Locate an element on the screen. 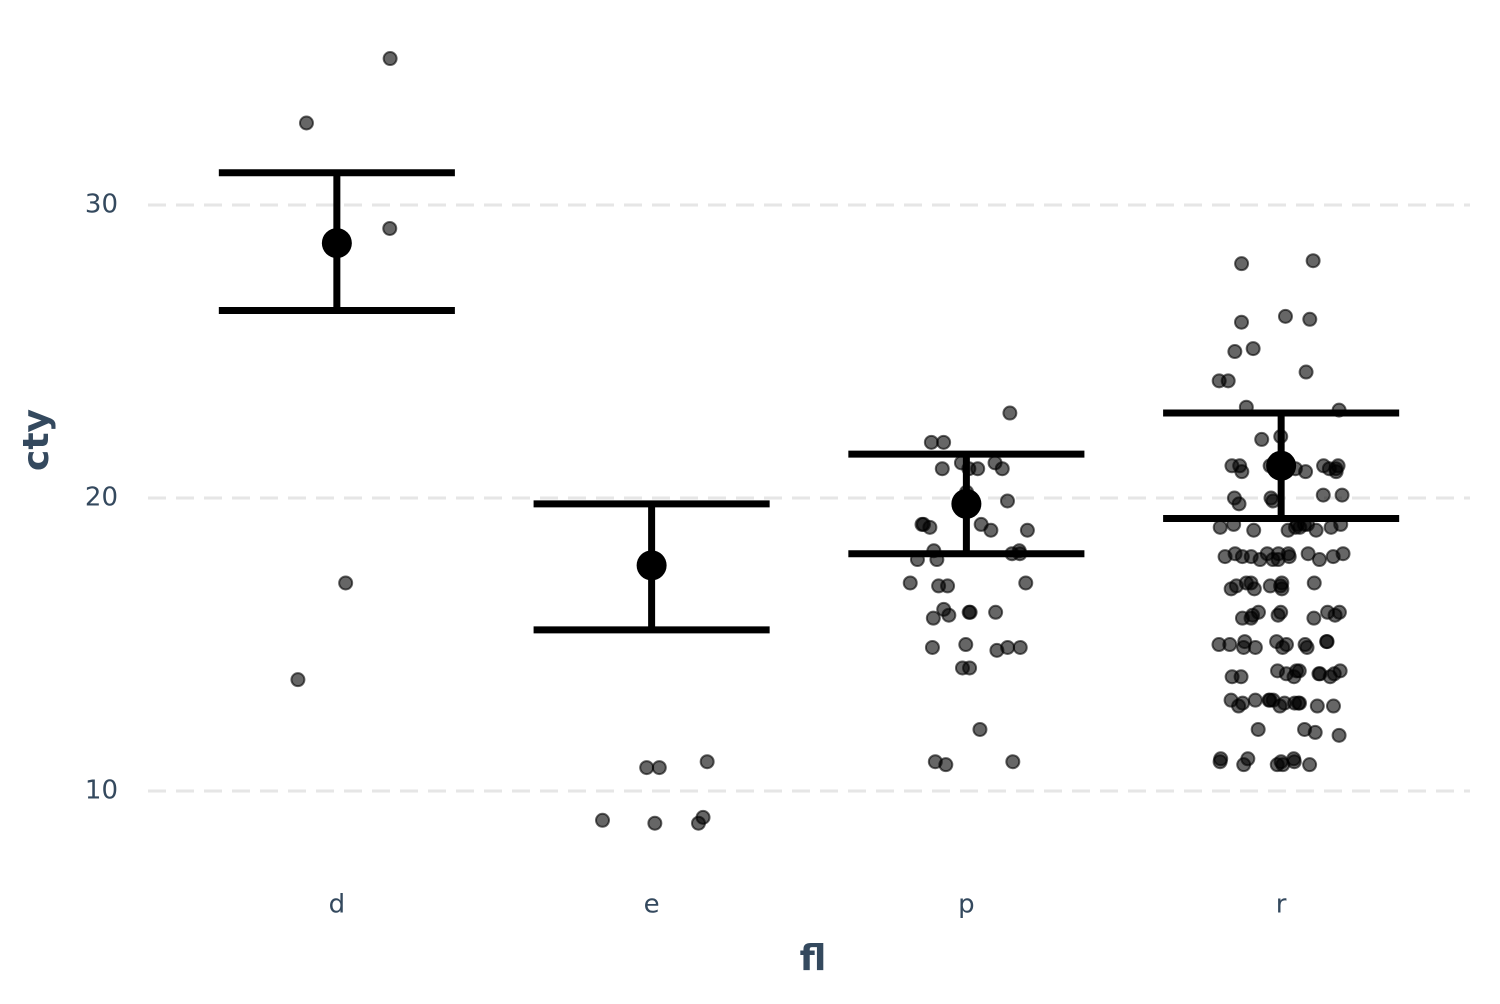 This screenshot has width=1500, height=1004. x-tick-label: p is located at coordinates (966, 905).